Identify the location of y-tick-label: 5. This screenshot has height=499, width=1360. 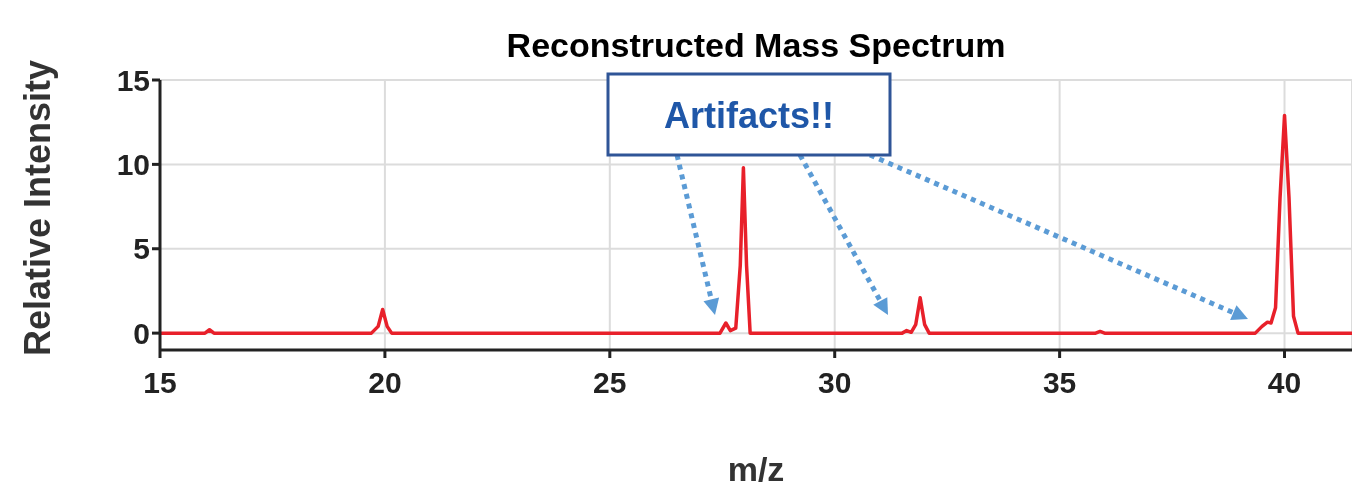
(141, 249).